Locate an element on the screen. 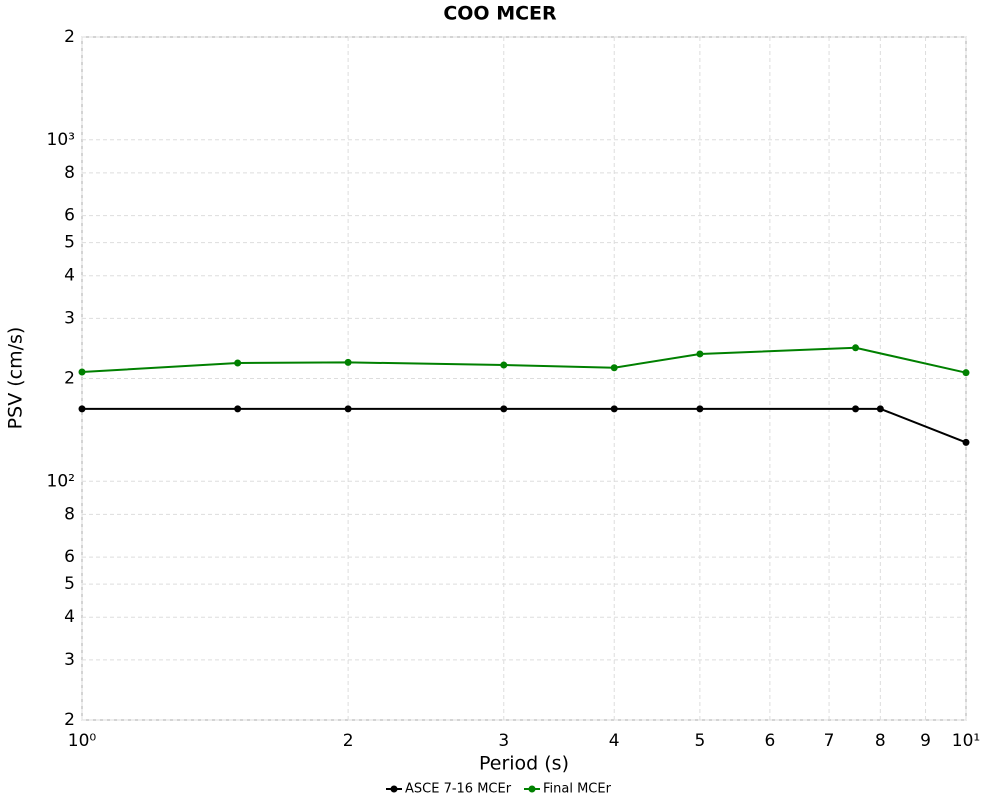 The width and height of the screenshot is (1000, 800). legend-entry: ASCE 7-16 MCEr is located at coordinates (449, 789).